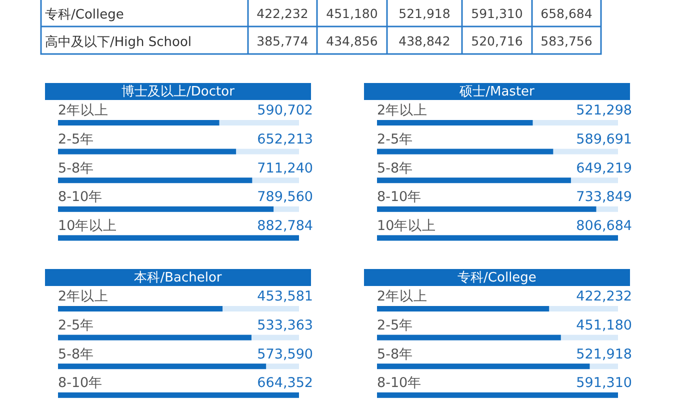  What do you see at coordinates (604, 226) in the screenshot?
I see `data-label: 806,684` at bounding box center [604, 226].